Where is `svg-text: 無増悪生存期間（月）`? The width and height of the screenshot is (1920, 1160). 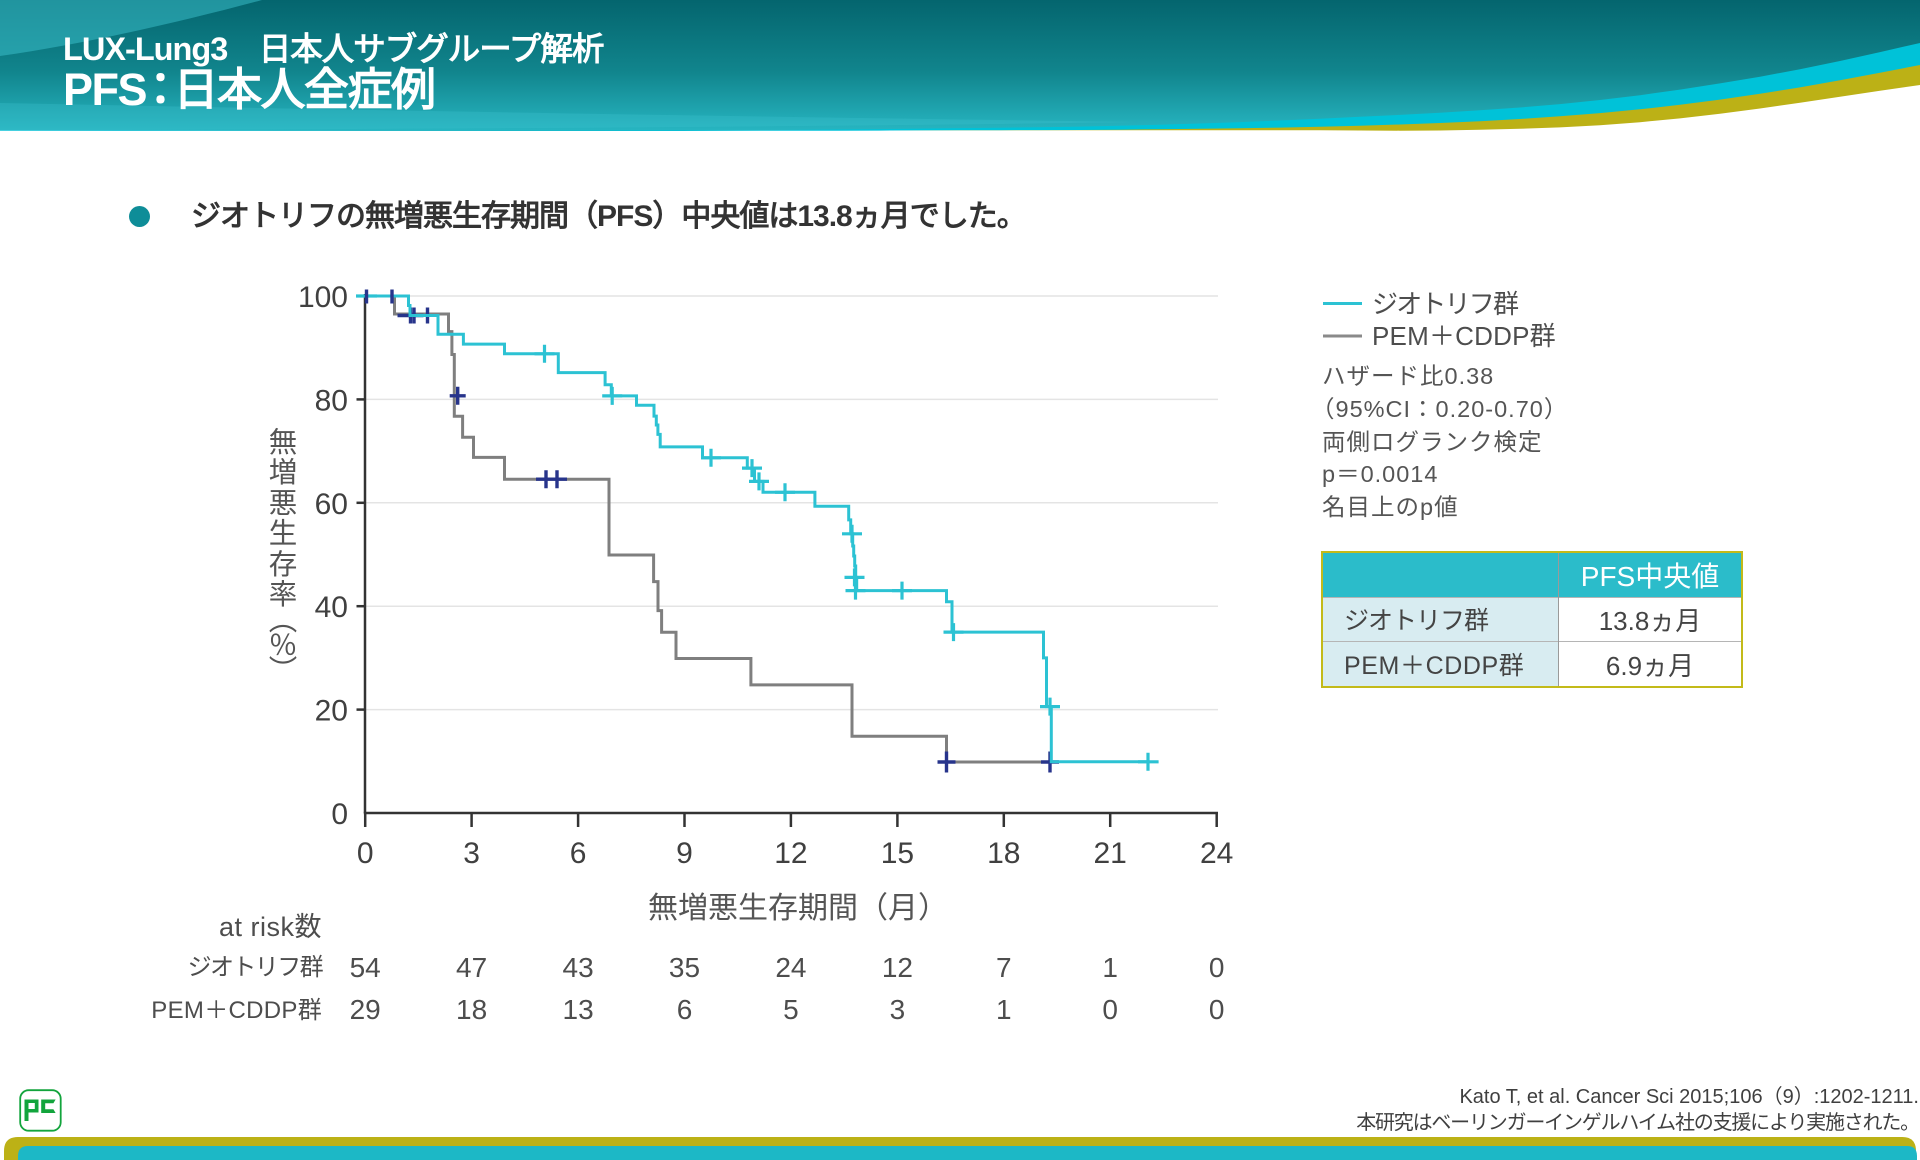
svg-text: 無増悪生存期間（月） is located at coordinates (798, 908).